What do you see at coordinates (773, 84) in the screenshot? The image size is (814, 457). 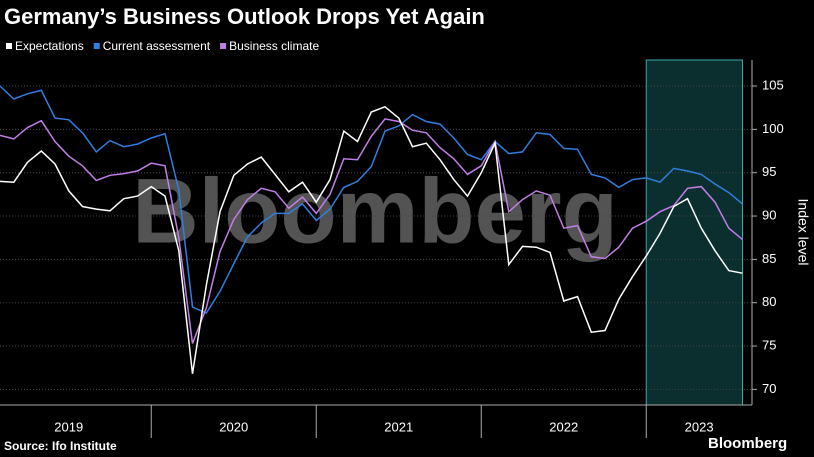 I see `y-tick-label: 105` at bounding box center [773, 84].